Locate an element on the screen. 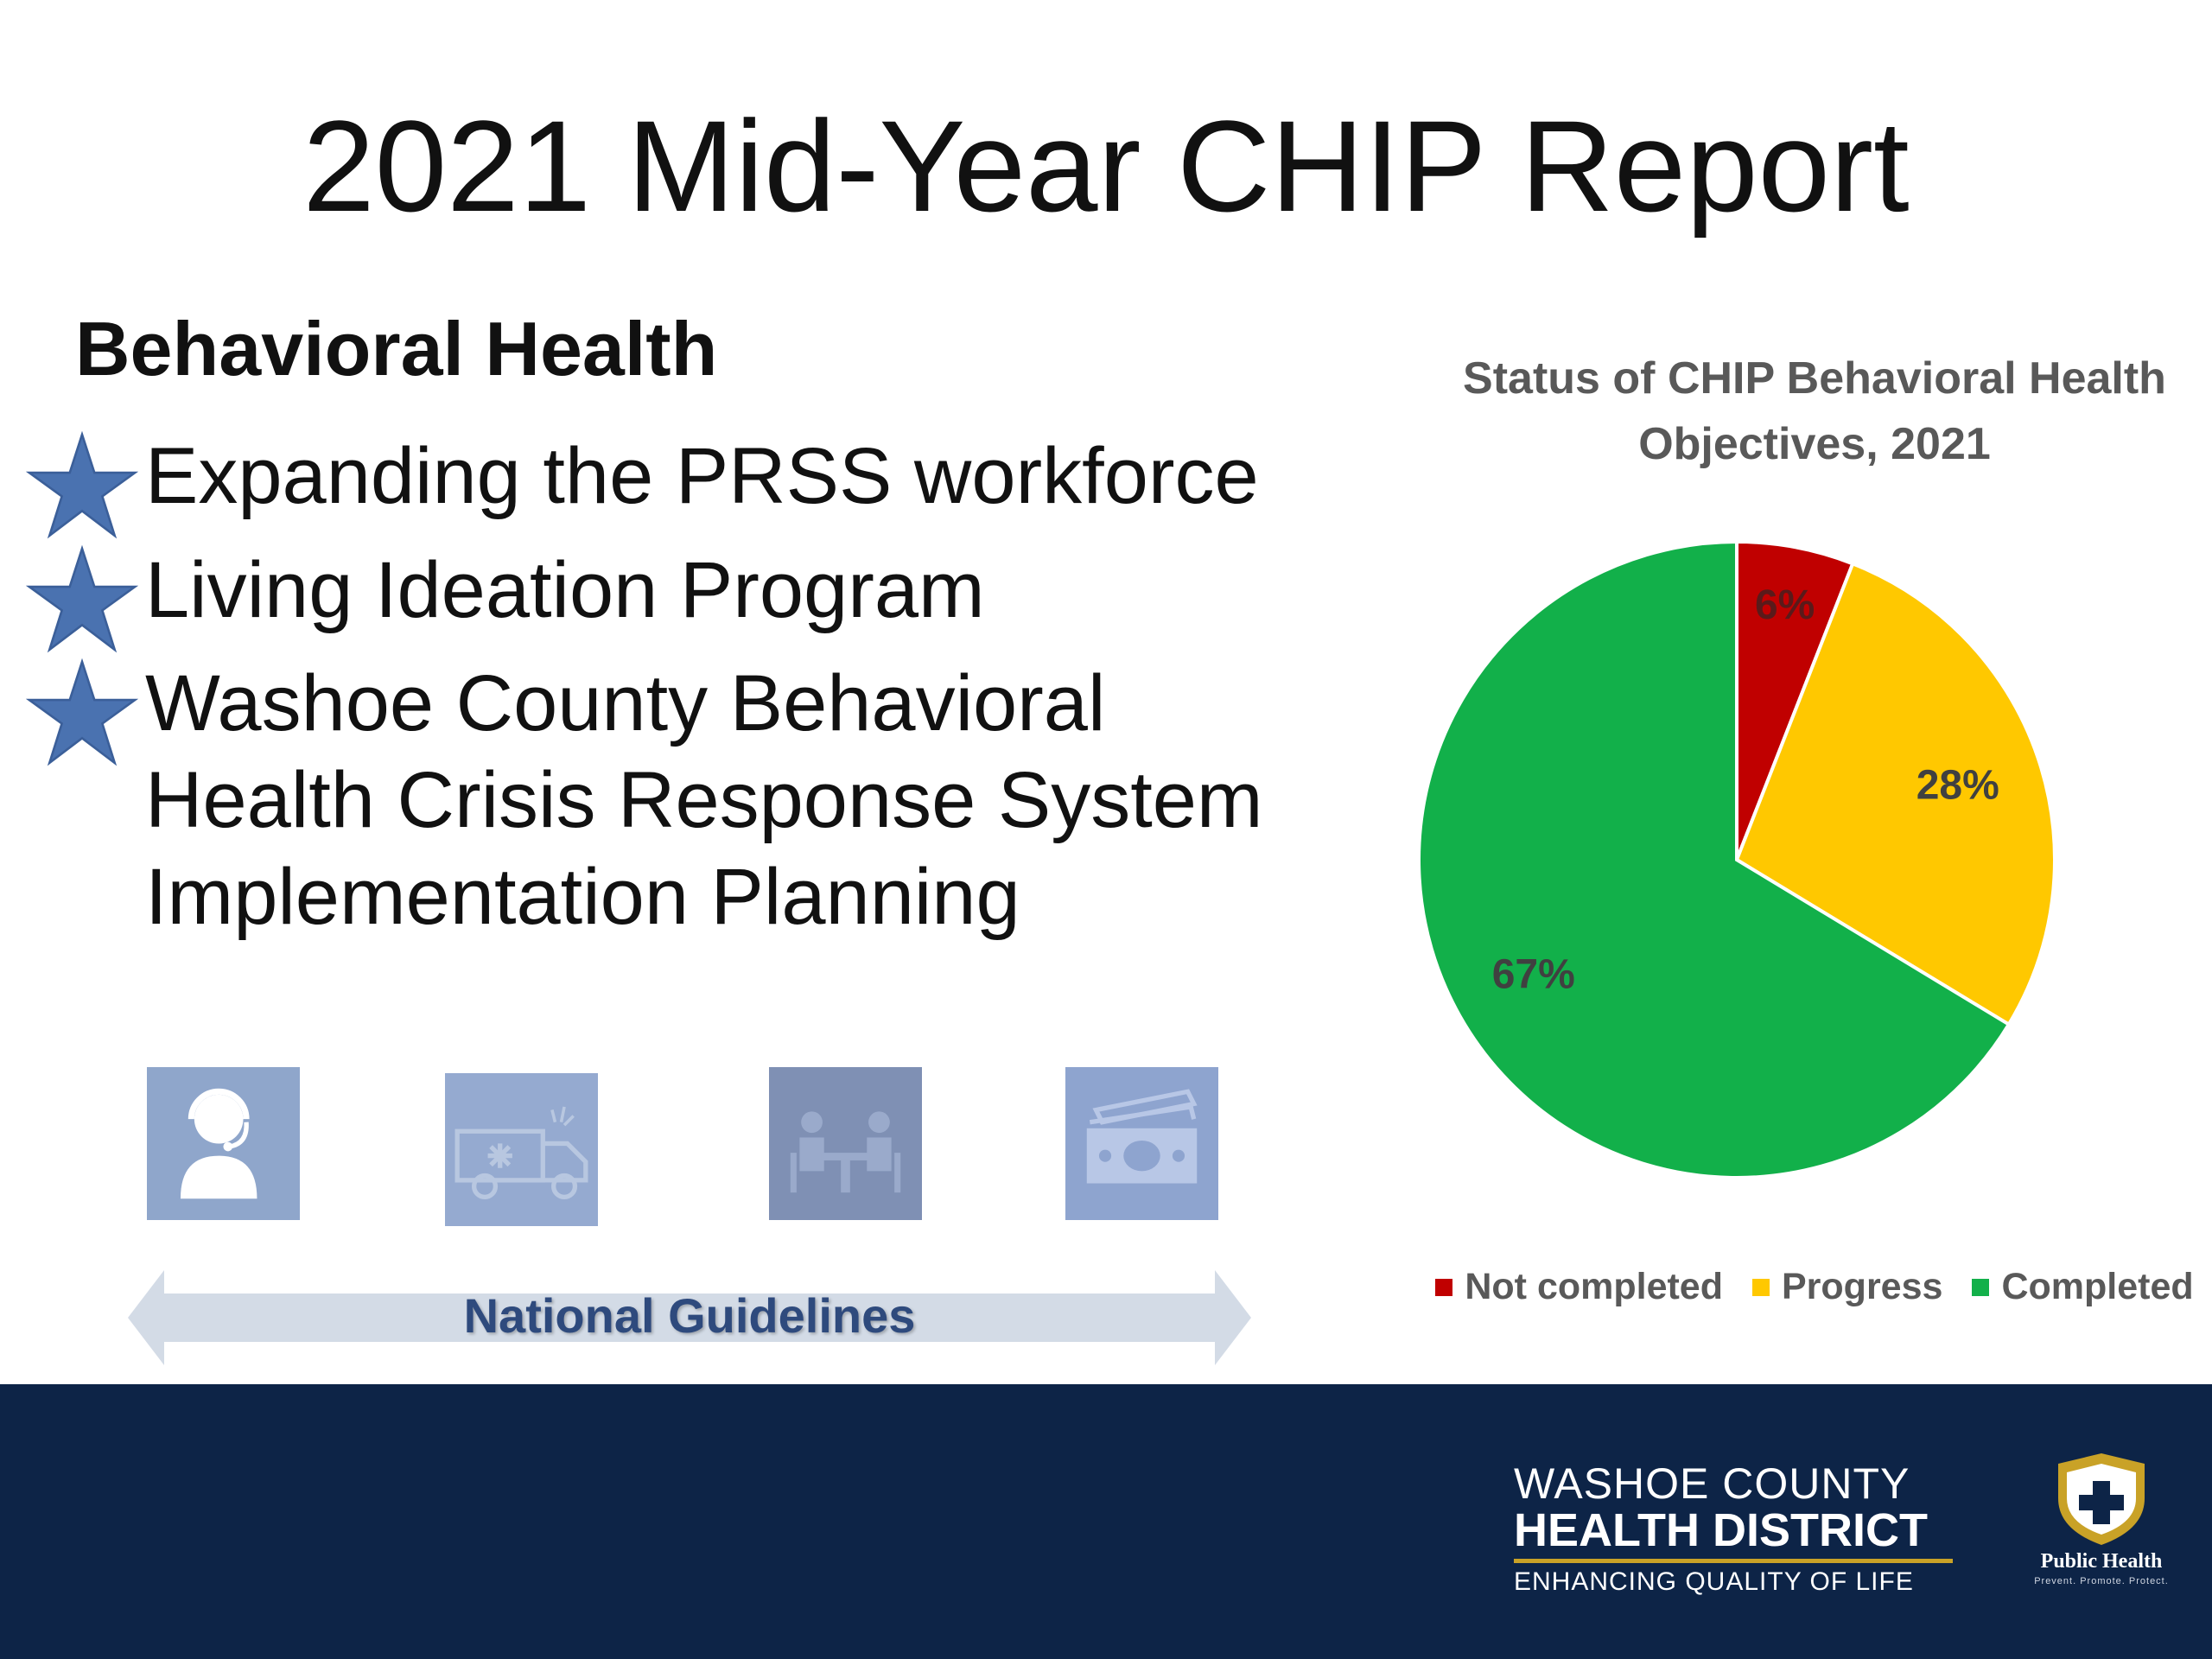 This screenshot has height=1659, width=2212. logo-line-1: WASHOE COUNTY is located at coordinates (1712, 1483).